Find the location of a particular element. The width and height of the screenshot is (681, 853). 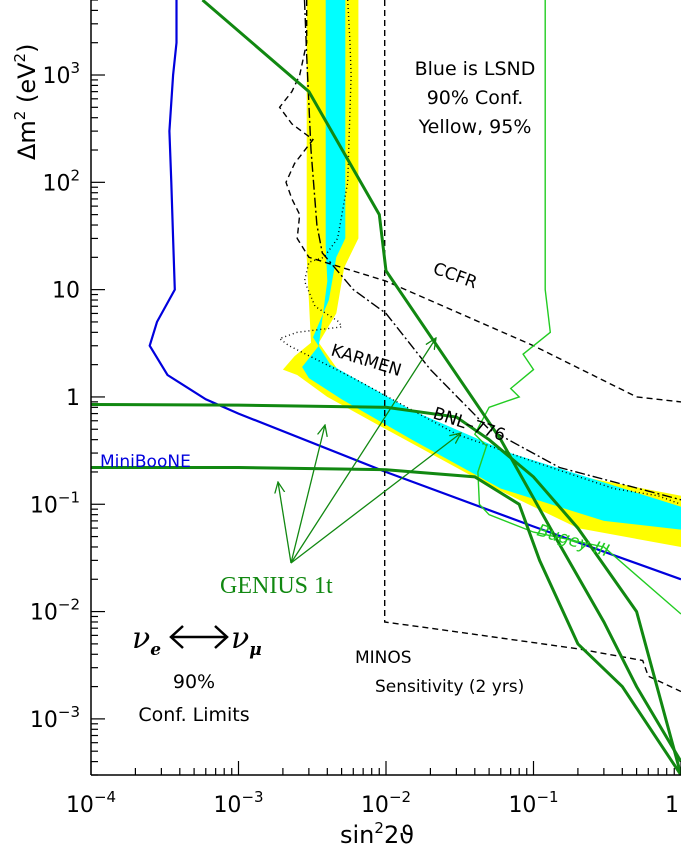

miniboone-label: MiniBooNE is located at coordinates (145, 462).